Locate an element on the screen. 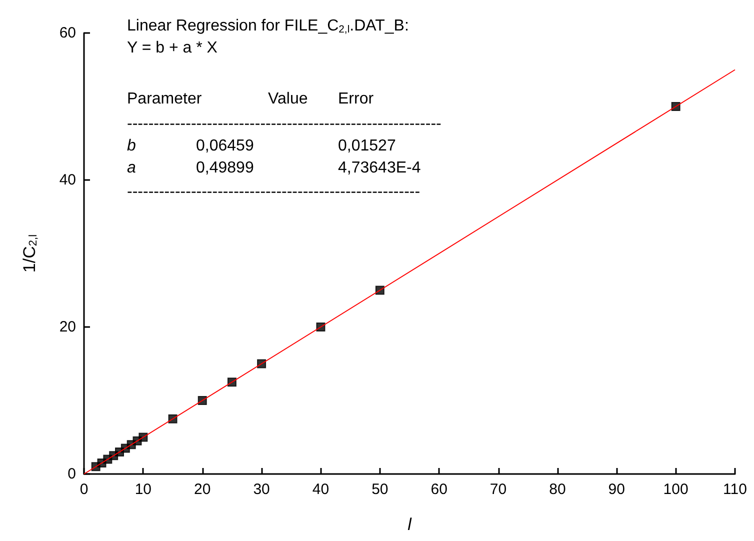  annotation: 0,01527 is located at coordinates (367, 146).